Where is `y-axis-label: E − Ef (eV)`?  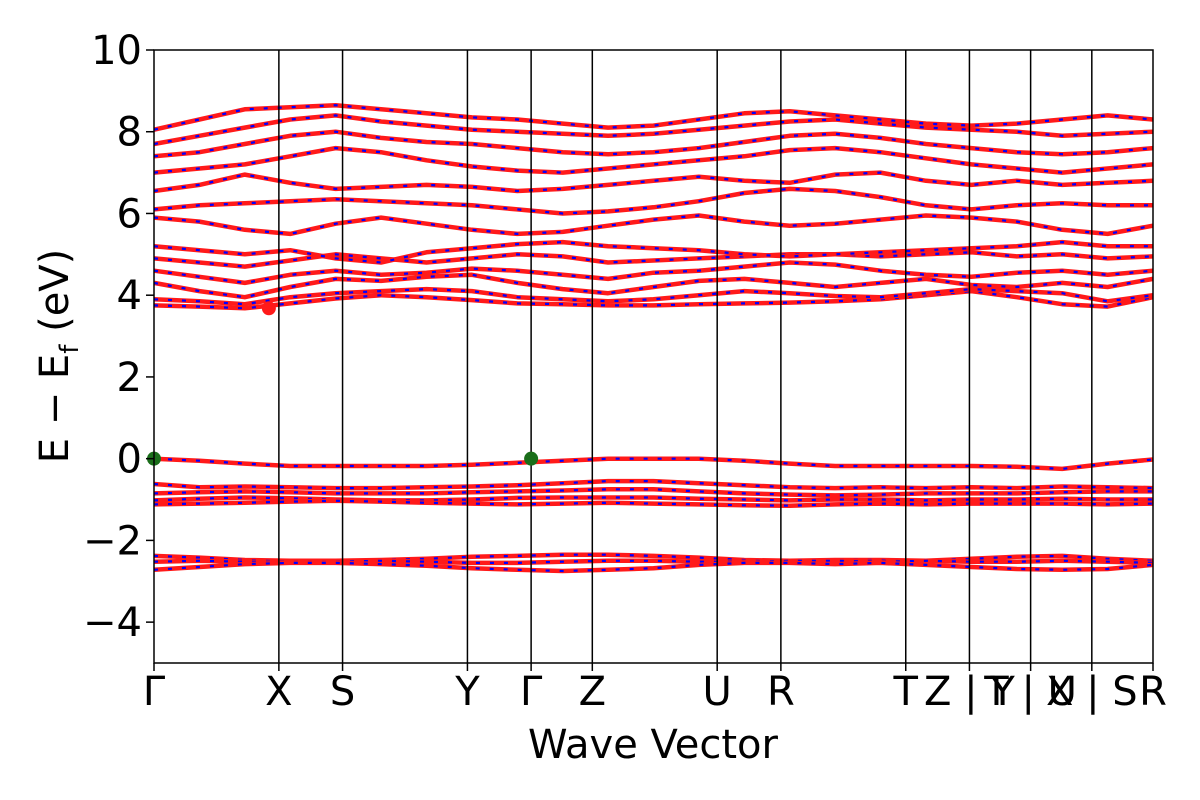
y-axis-label: E − Ef (eV) is located at coordinates (58, 356).